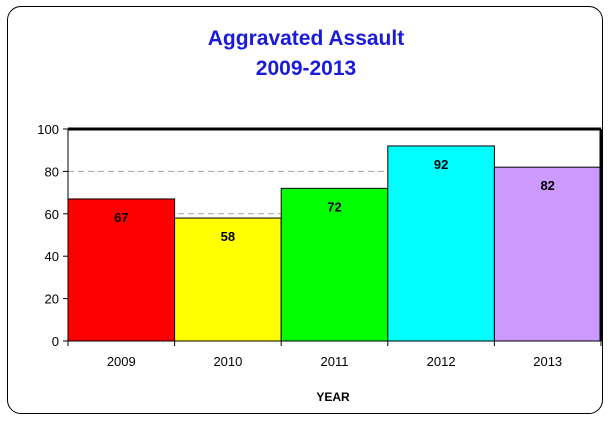 Image resolution: width=612 pixels, height=423 pixels. What do you see at coordinates (228, 236) in the screenshot?
I see `data-label-2010: 58` at bounding box center [228, 236].